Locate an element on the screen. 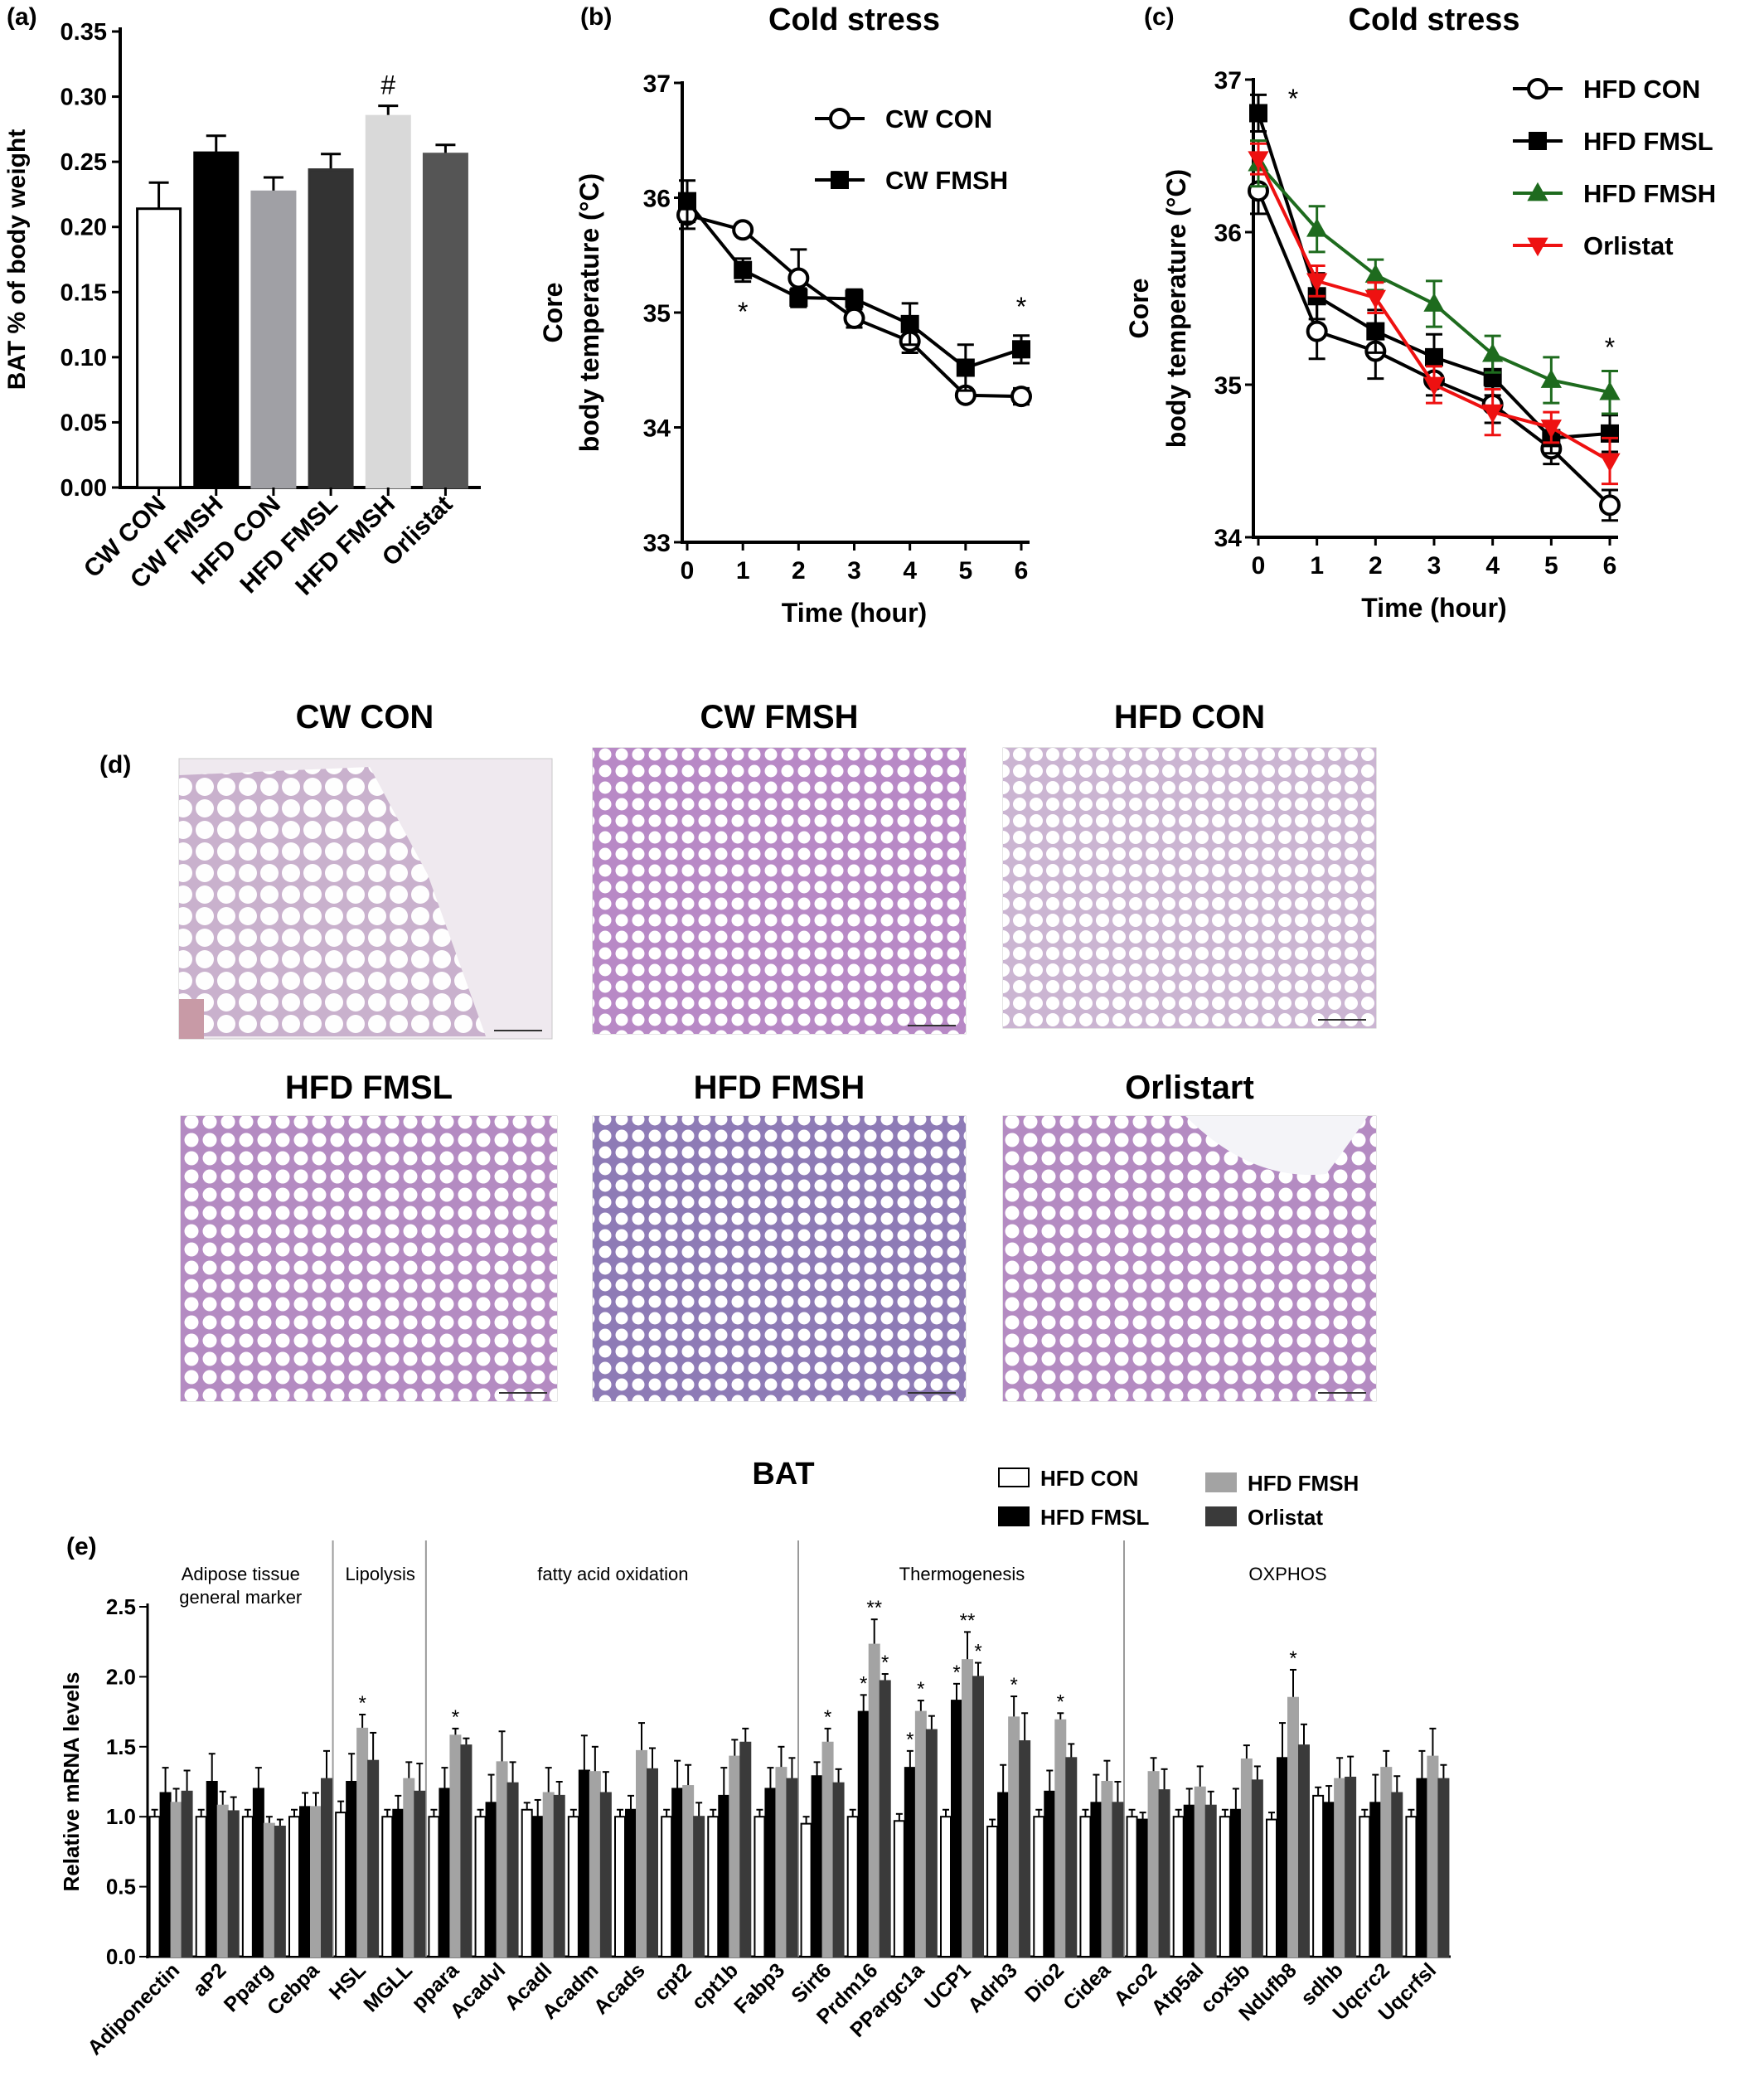  y-tick-label: 0.5 is located at coordinates (121, 1887).